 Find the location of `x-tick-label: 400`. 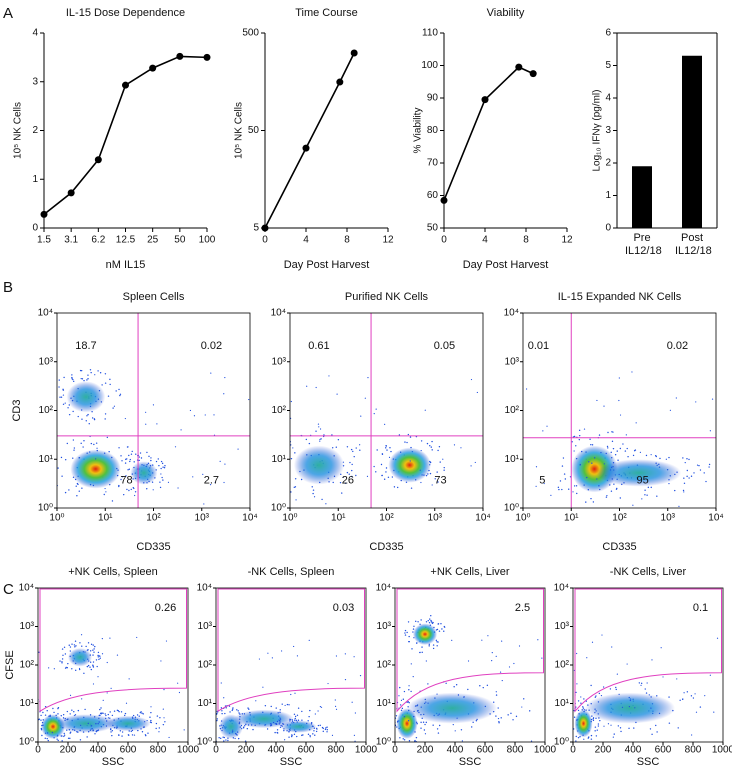

x-tick-label: 400 is located at coordinates (633, 750).